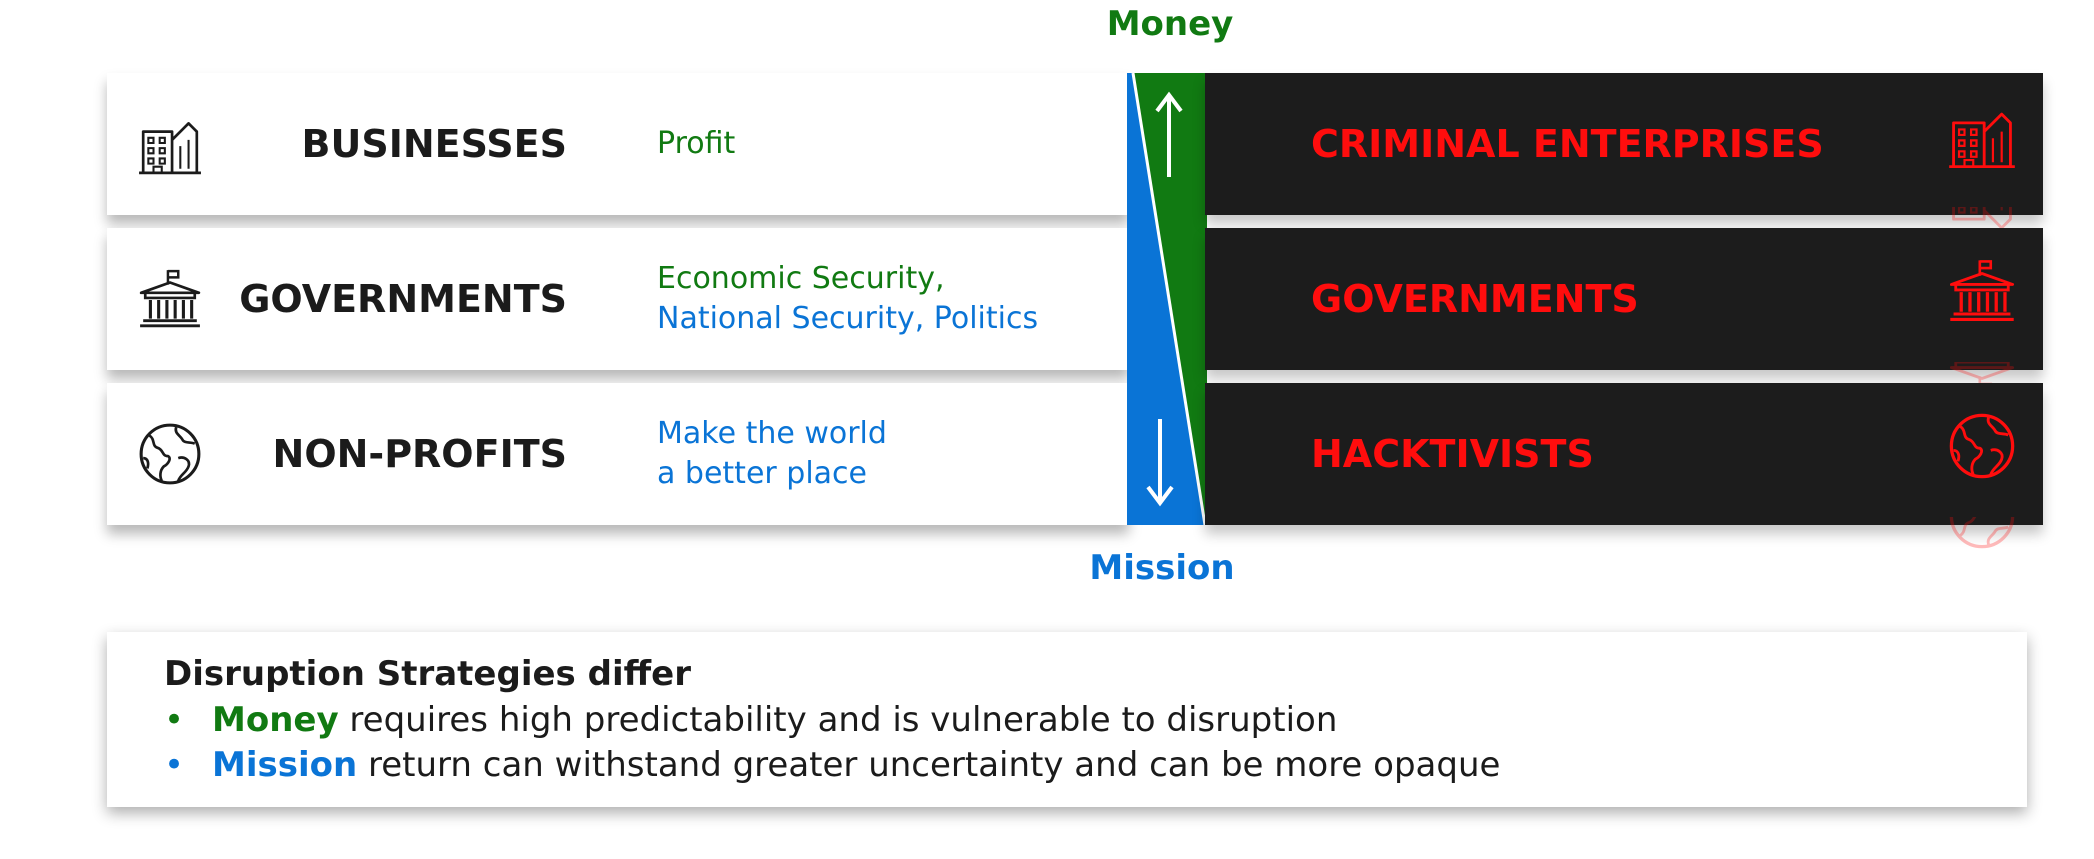 Image resolution: width=2094 pixels, height=859 pixels. What do you see at coordinates (403, 299) in the screenshot?
I see `governments-label: GOVERNMENTS` at bounding box center [403, 299].